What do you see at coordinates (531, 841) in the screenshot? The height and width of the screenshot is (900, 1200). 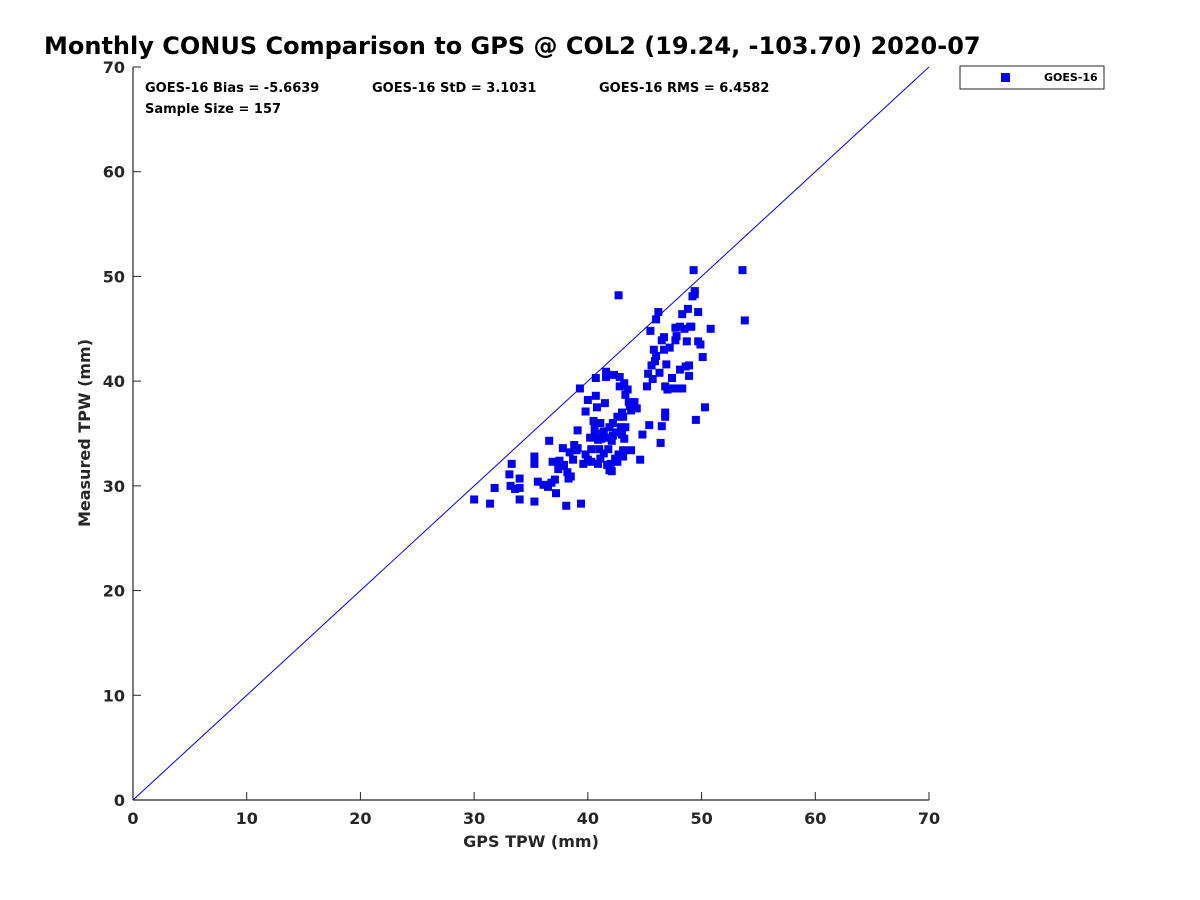 I see `x-axis-label: GPS TPW (mm)` at bounding box center [531, 841].